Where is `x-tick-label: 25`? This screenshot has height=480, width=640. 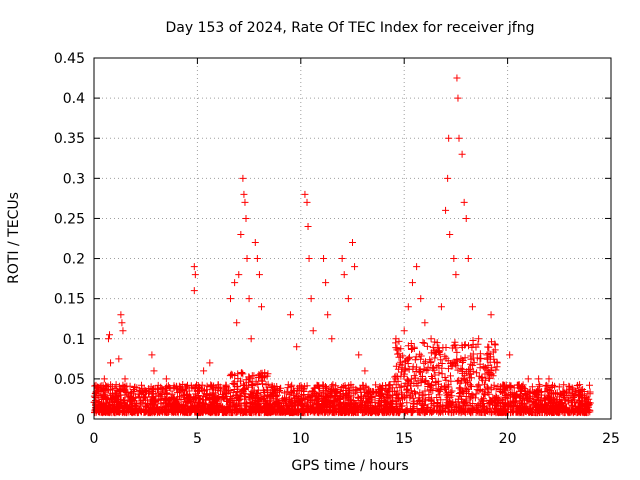 x-tick-label: 25 is located at coordinates (611, 439).